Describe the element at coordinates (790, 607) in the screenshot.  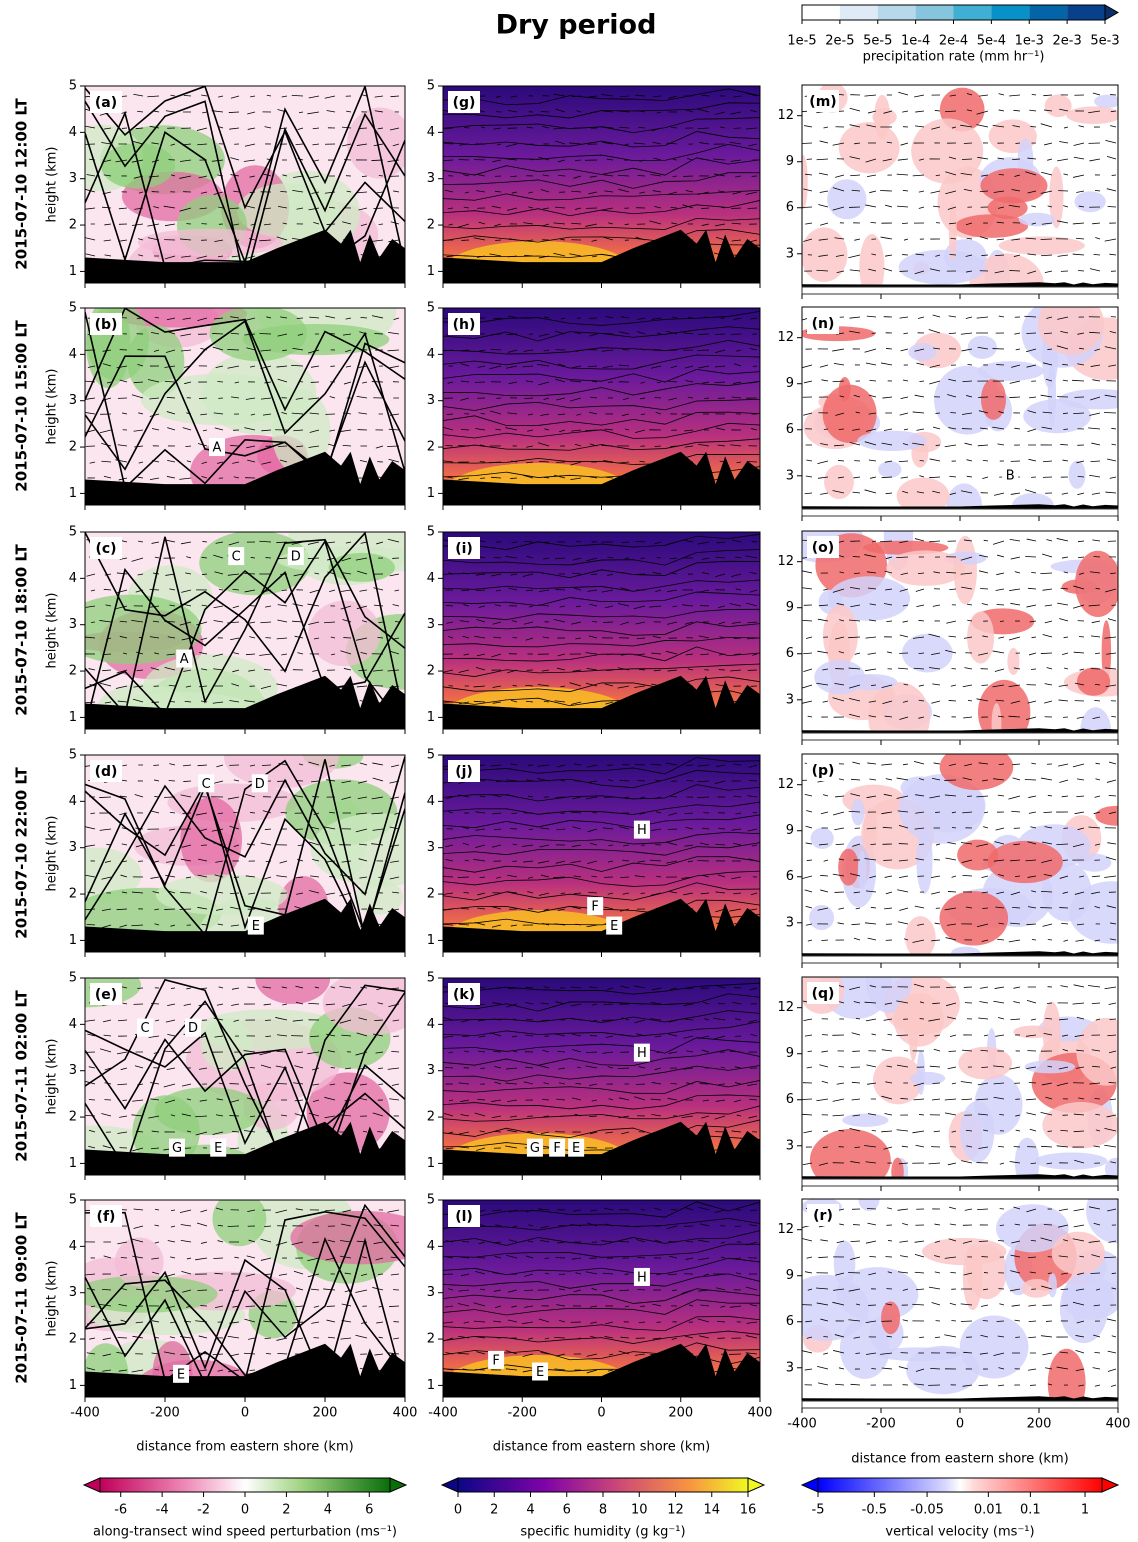
I see `y-tick-label: 9` at that location.